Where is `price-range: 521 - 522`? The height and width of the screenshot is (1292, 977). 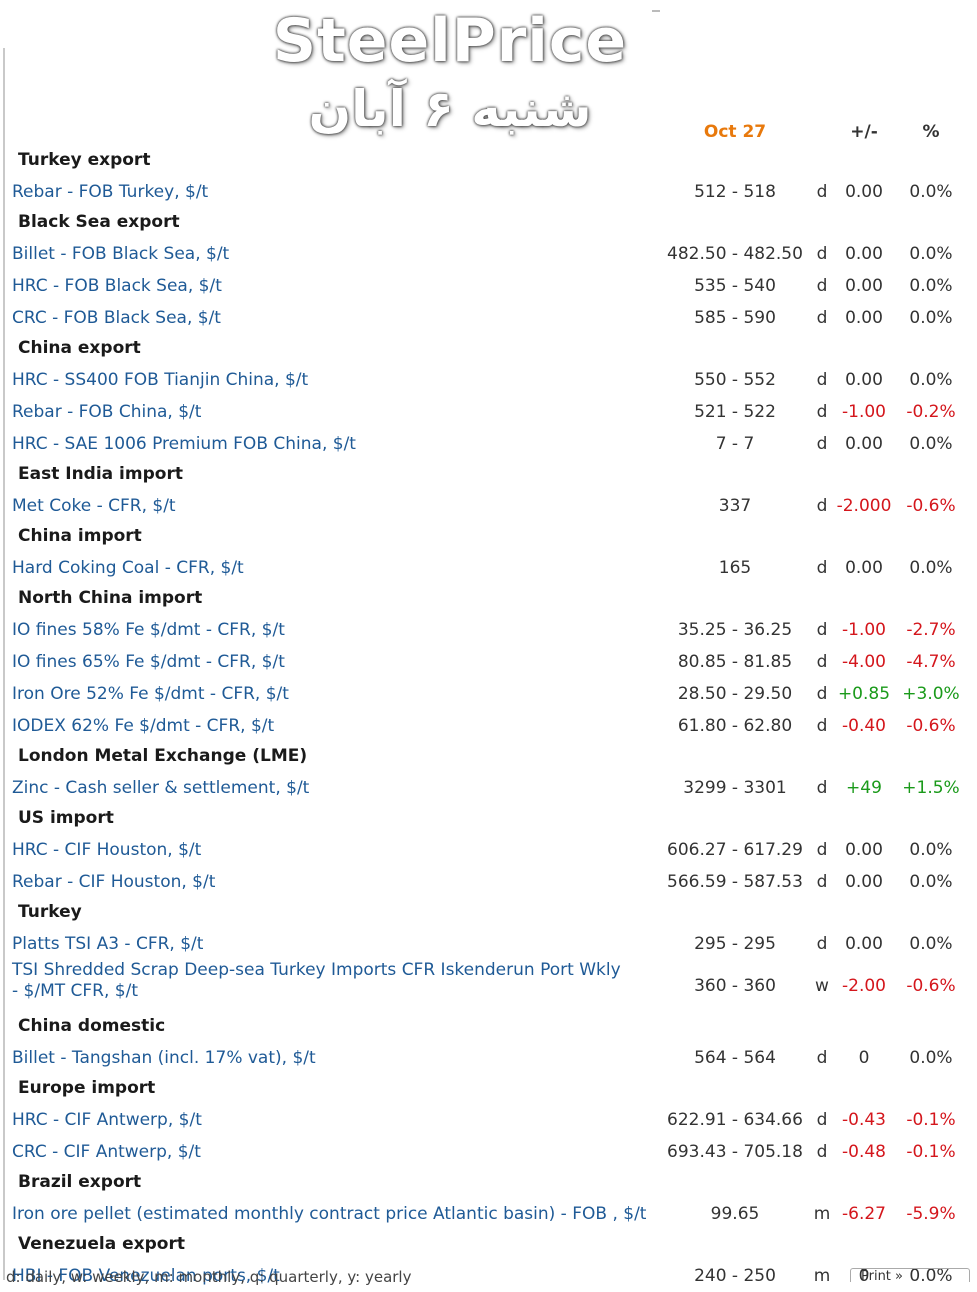
price-range: 521 - 522 is located at coordinates (735, 412).